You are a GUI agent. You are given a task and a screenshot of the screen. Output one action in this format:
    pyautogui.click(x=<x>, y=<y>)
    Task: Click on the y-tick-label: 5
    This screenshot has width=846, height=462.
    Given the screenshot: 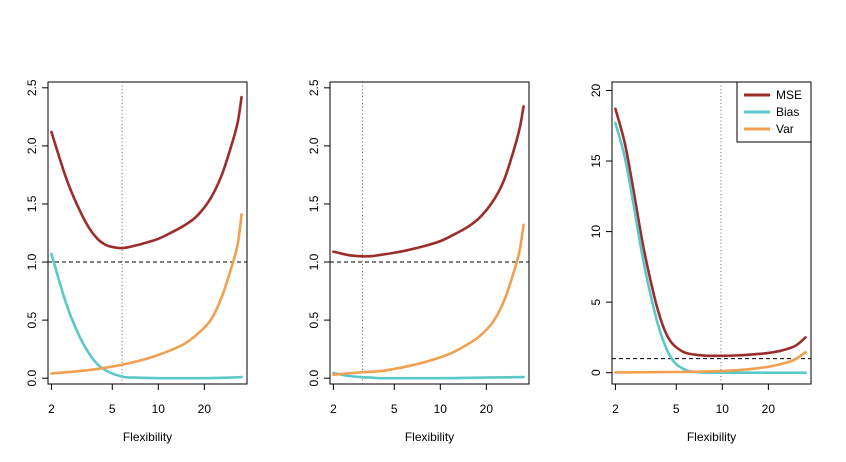 What is the action you would take?
    pyautogui.click(x=596, y=301)
    